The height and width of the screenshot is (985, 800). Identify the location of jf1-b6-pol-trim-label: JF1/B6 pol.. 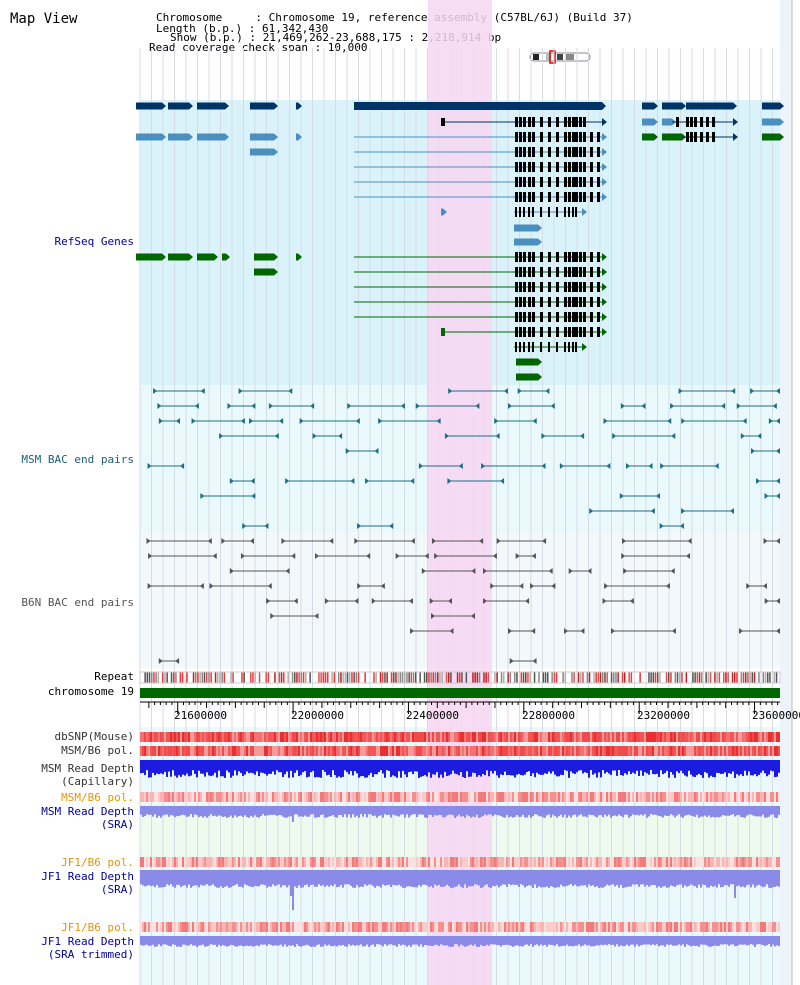
(97, 927).